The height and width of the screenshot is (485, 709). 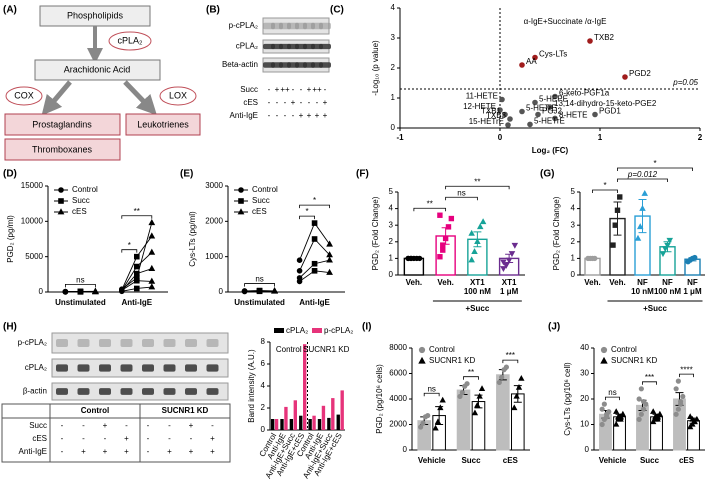 What do you see at coordinates (297, 330) in the screenshot?
I see `legend-label: cPLA₂` at bounding box center [297, 330].